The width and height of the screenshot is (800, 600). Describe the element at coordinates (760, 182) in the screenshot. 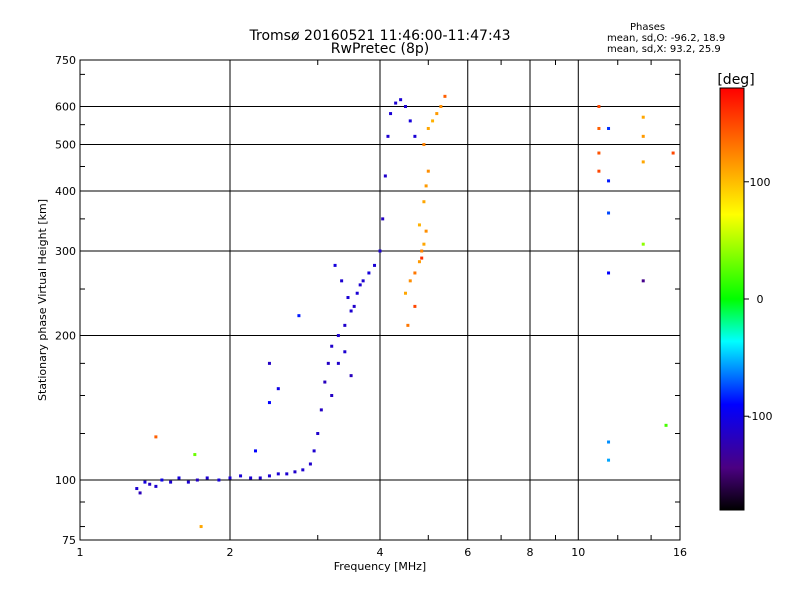

I see `colorbar-tick-label: 100` at that location.